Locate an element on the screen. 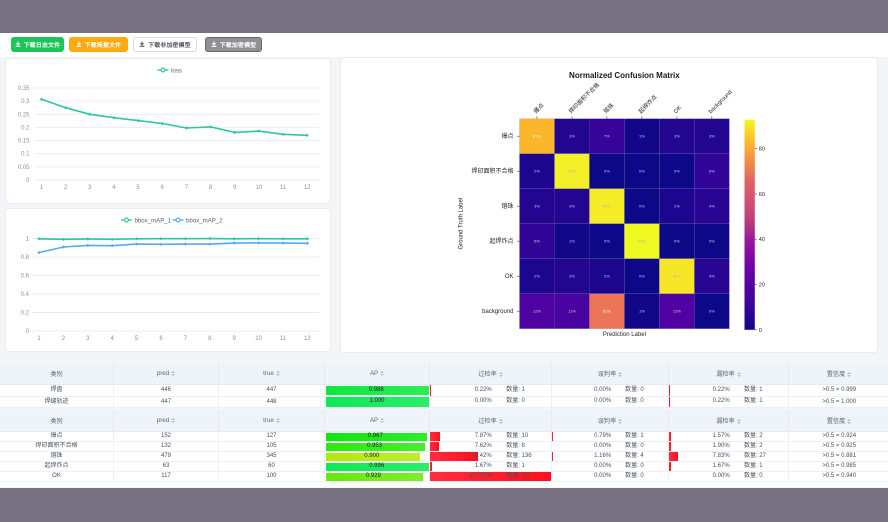  svg-text: 0.25 is located at coordinates (24, 115).